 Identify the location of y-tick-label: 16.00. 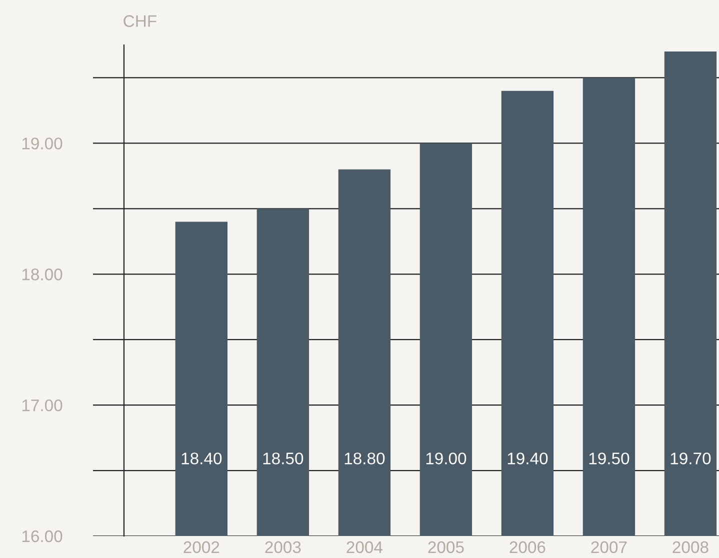
(42, 536).